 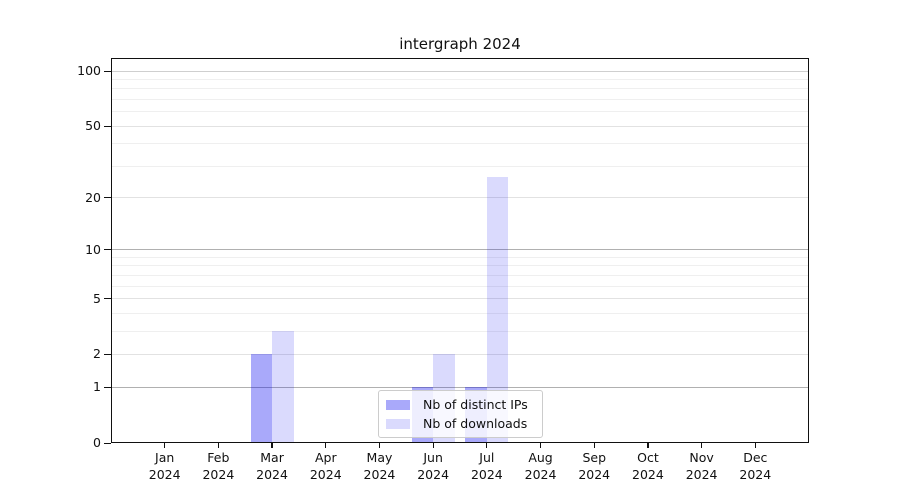 I want to click on x-label-month: May, so click(x=379, y=457).